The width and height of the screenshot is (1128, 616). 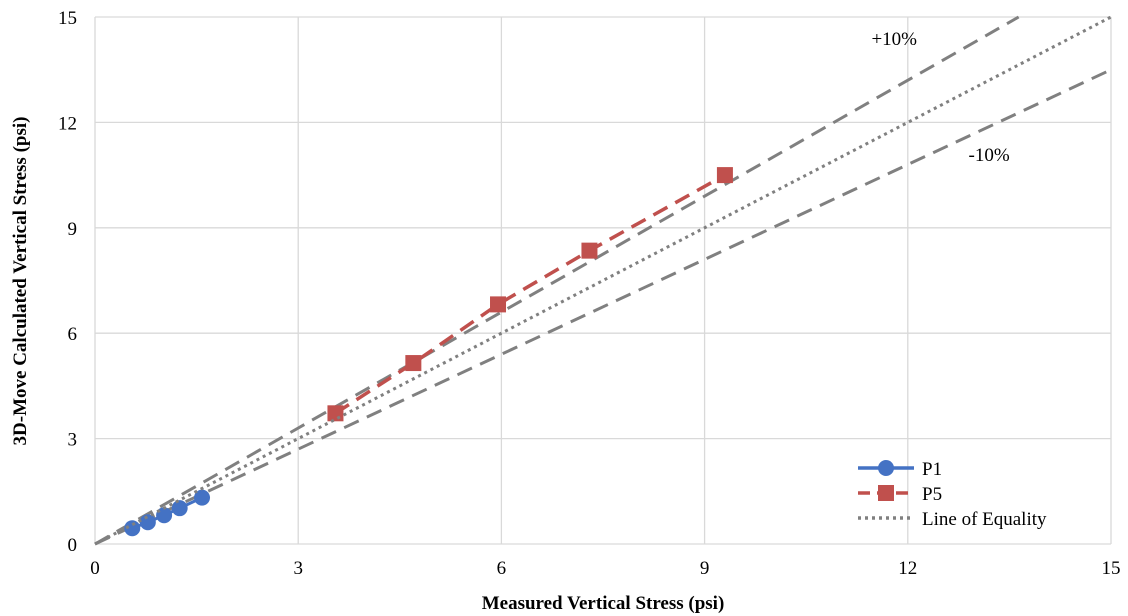 I want to click on legend-label: P5, so click(x=932, y=494).